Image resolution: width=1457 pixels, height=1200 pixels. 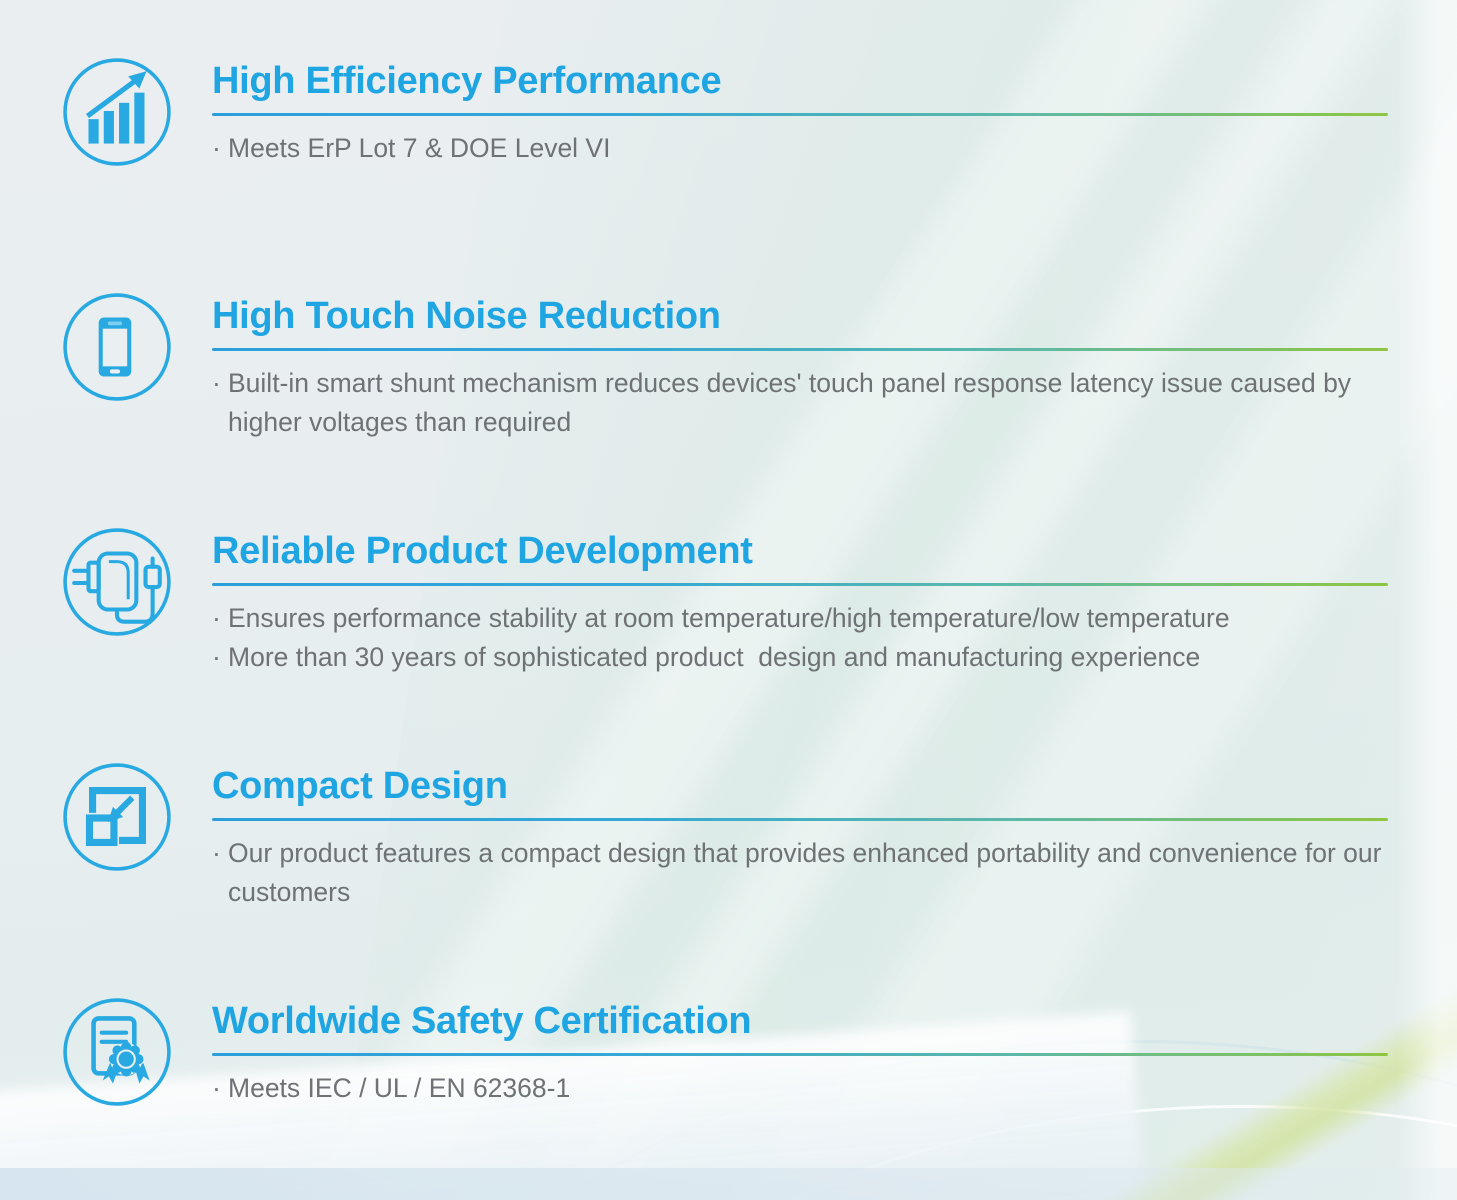 What do you see at coordinates (466, 316) in the screenshot?
I see `section-title: High Touch Noise Reduction` at bounding box center [466, 316].